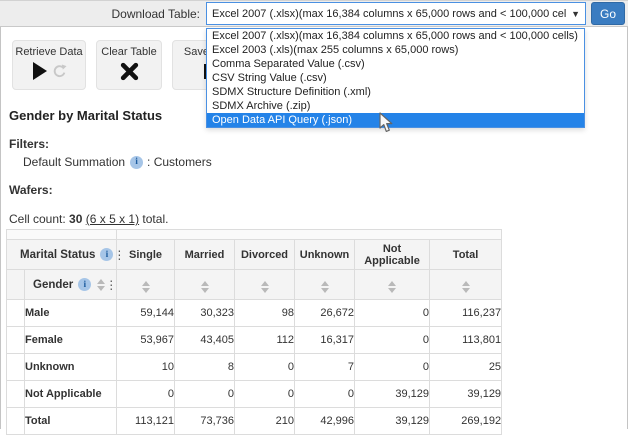 The width and height of the screenshot is (628, 435). Describe the element at coordinates (39, 219) in the screenshot. I see `cell-count-prefix: Cell count:` at that location.